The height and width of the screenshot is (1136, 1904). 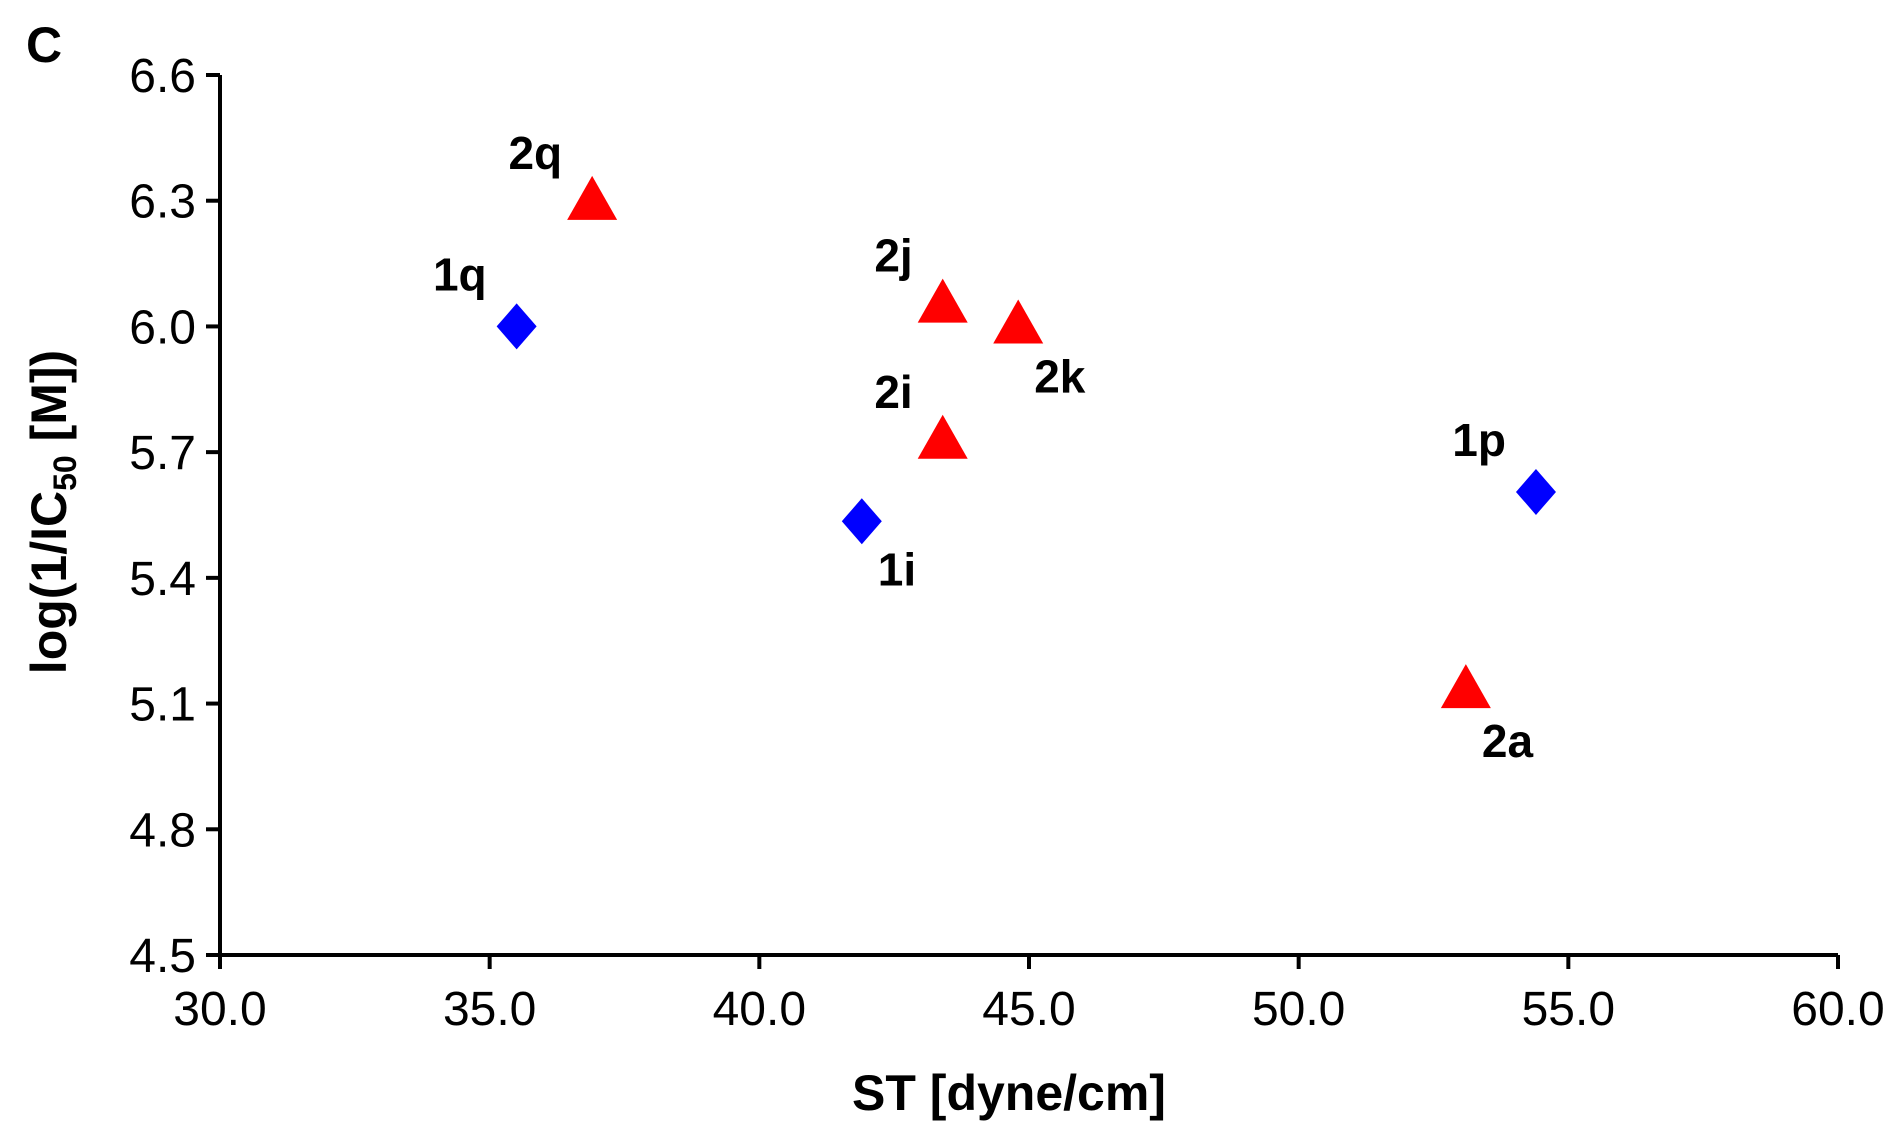 What do you see at coordinates (162, 76) in the screenshot?
I see `y-tick-label: 6.6` at bounding box center [162, 76].